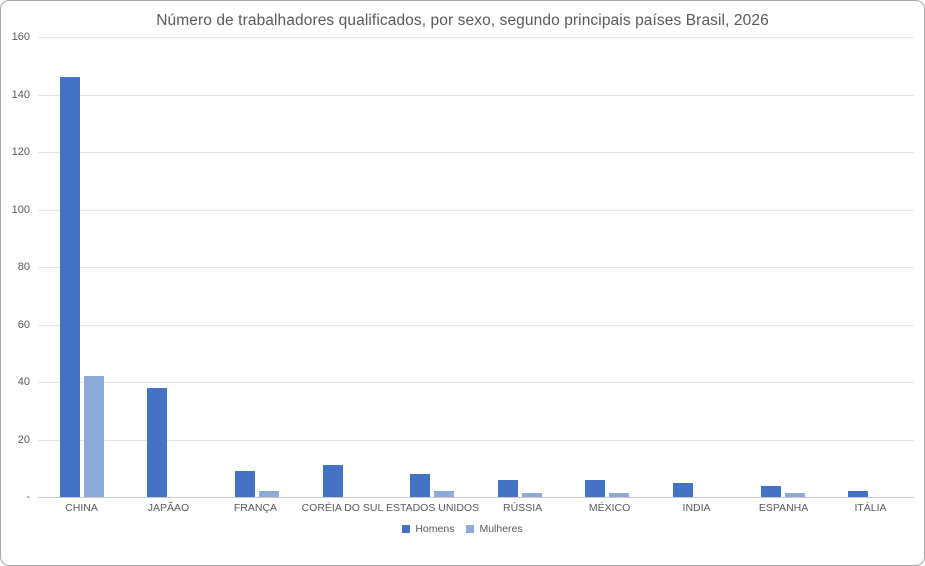  Describe the element at coordinates (444, 494) in the screenshot. I see `bar-mulheres-estados-unidos` at that location.